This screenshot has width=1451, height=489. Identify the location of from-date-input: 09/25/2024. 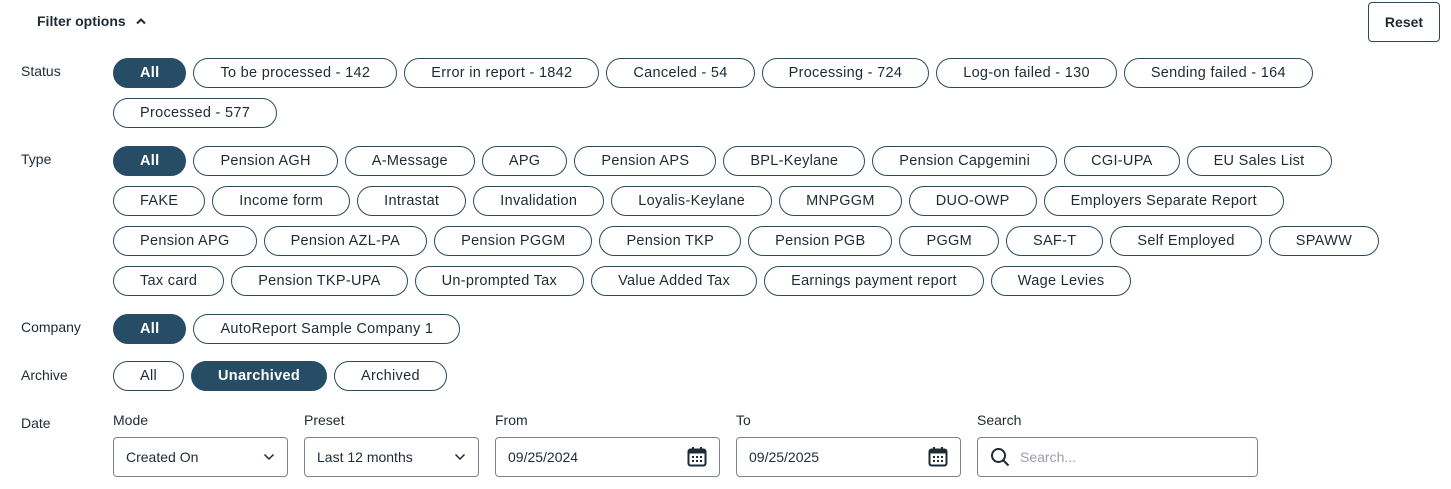
(607, 457).